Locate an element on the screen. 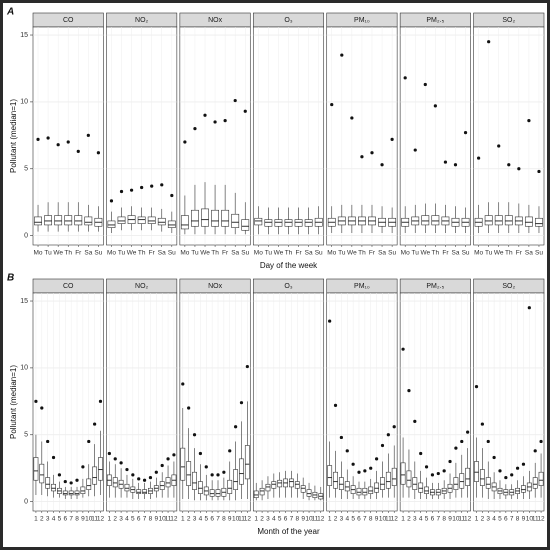 This screenshot has height=550, width=550. x-tick-label: 12 is located at coordinates (468, 519).